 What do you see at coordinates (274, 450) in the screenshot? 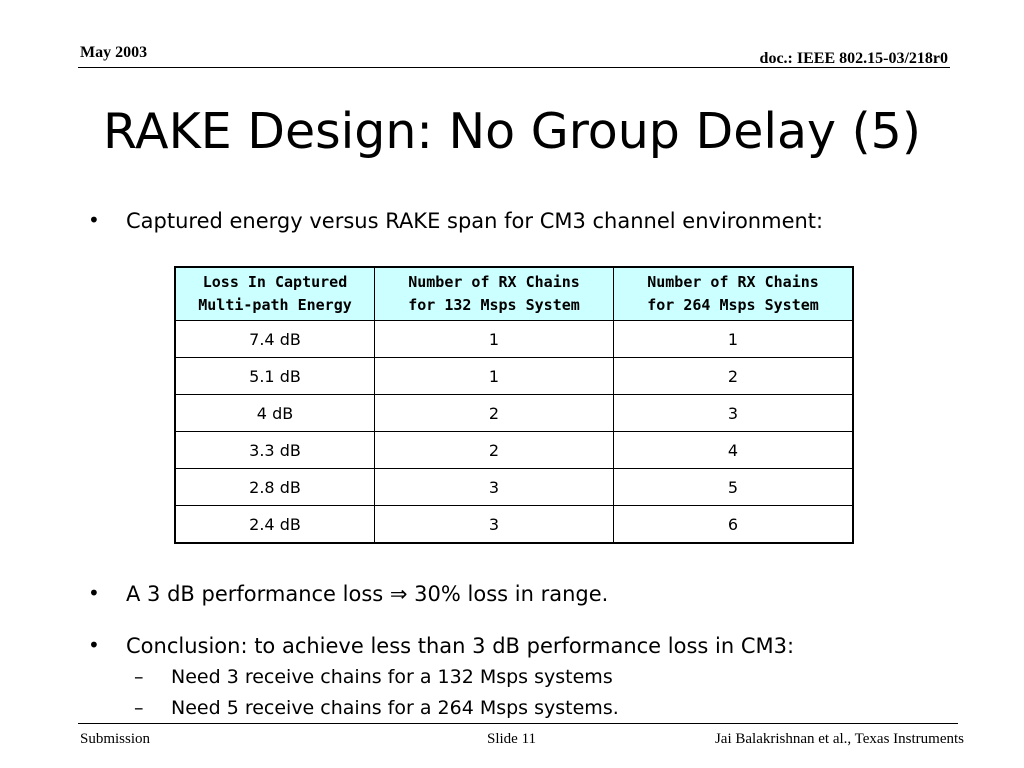
I see `table-cell: 3.3 dB` at bounding box center [274, 450].